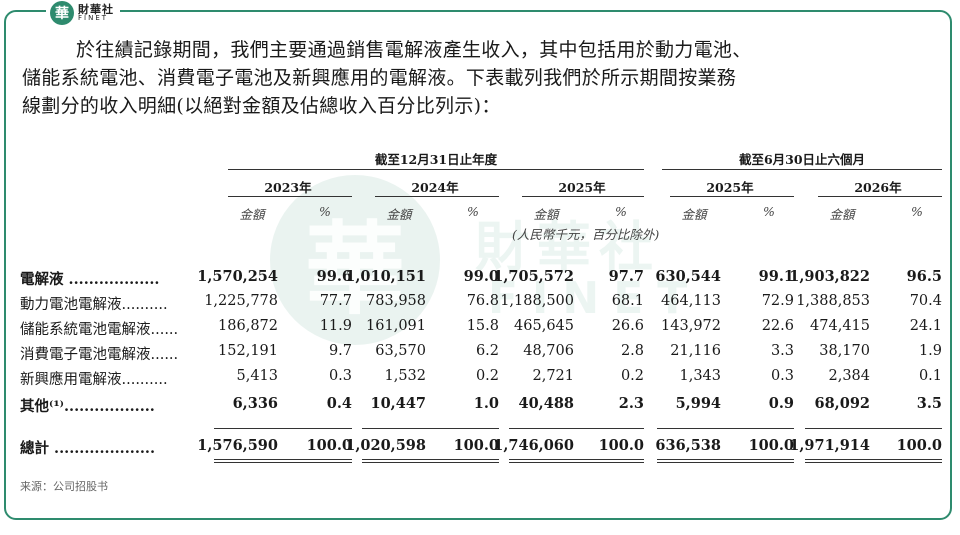 Image resolution: width=960 pixels, height=535 pixels. What do you see at coordinates (930, 376) in the screenshot?
I see `percent-cell: 0.1` at bounding box center [930, 376].